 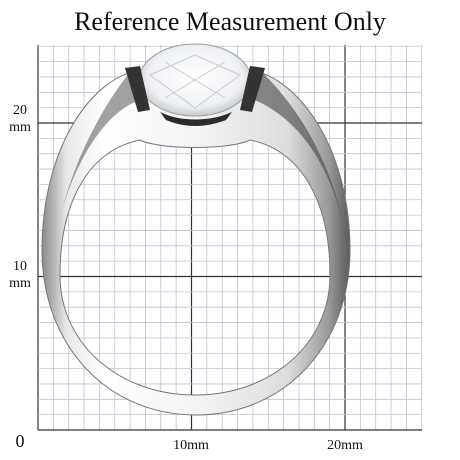 I want to click on origin-label: 0, so click(x=20, y=441).